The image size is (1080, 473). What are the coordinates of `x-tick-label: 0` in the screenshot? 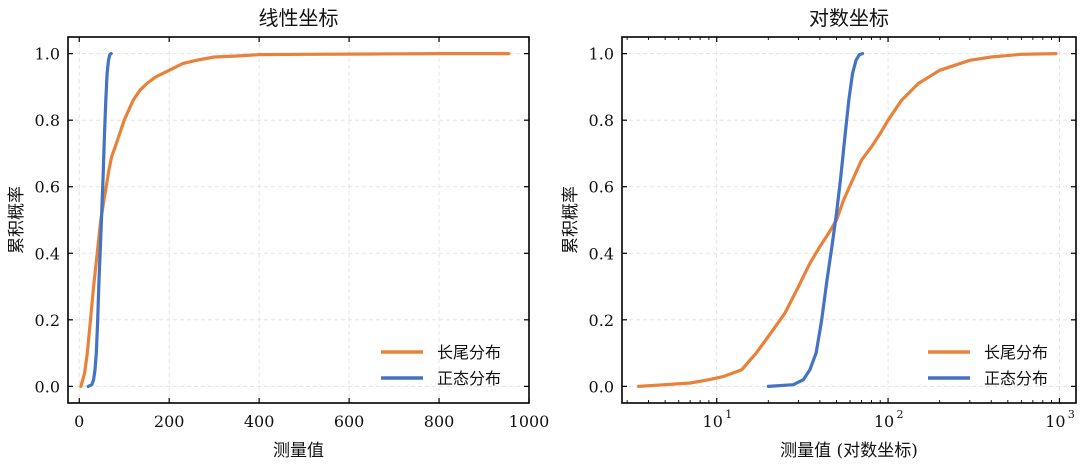 It's located at (79, 421).